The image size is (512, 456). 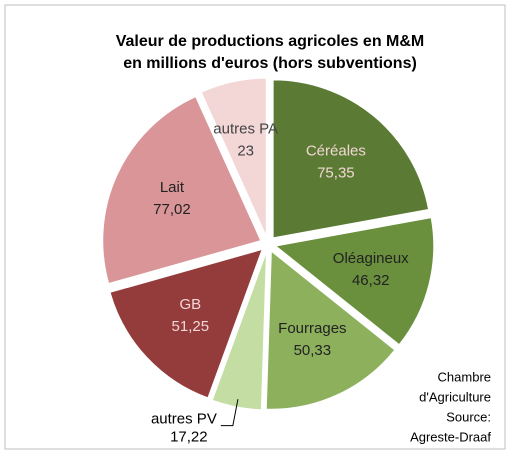 What do you see at coordinates (190, 304) in the screenshot?
I see `slice-label: GB` at bounding box center [190, 304].